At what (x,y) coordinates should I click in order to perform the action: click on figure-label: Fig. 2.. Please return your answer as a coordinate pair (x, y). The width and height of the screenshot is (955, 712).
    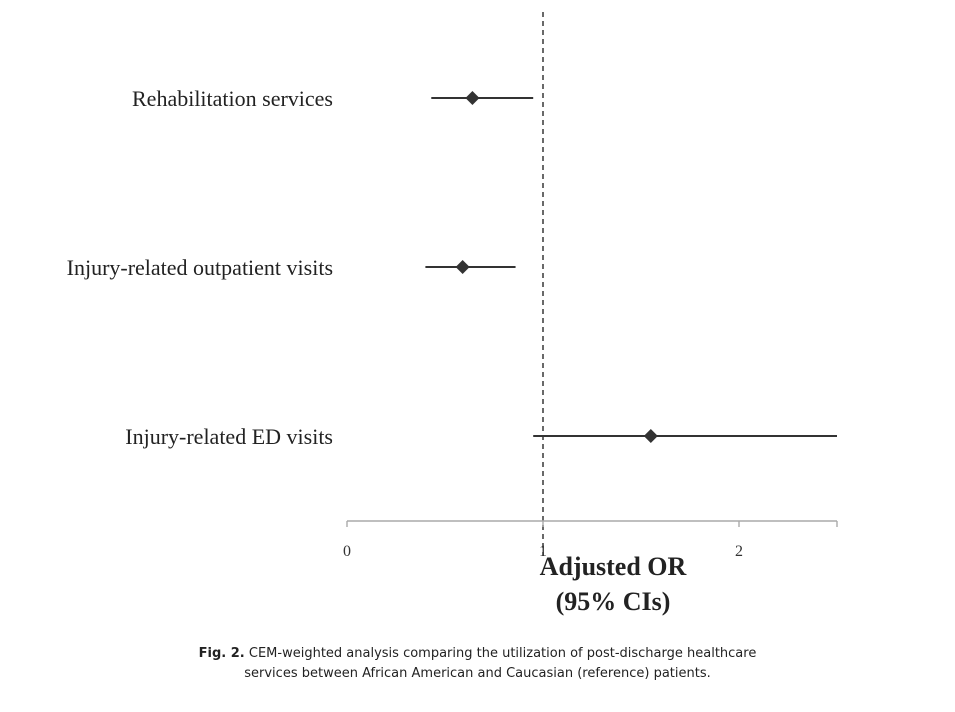
    Looking at the image, I should click on (221, 653).